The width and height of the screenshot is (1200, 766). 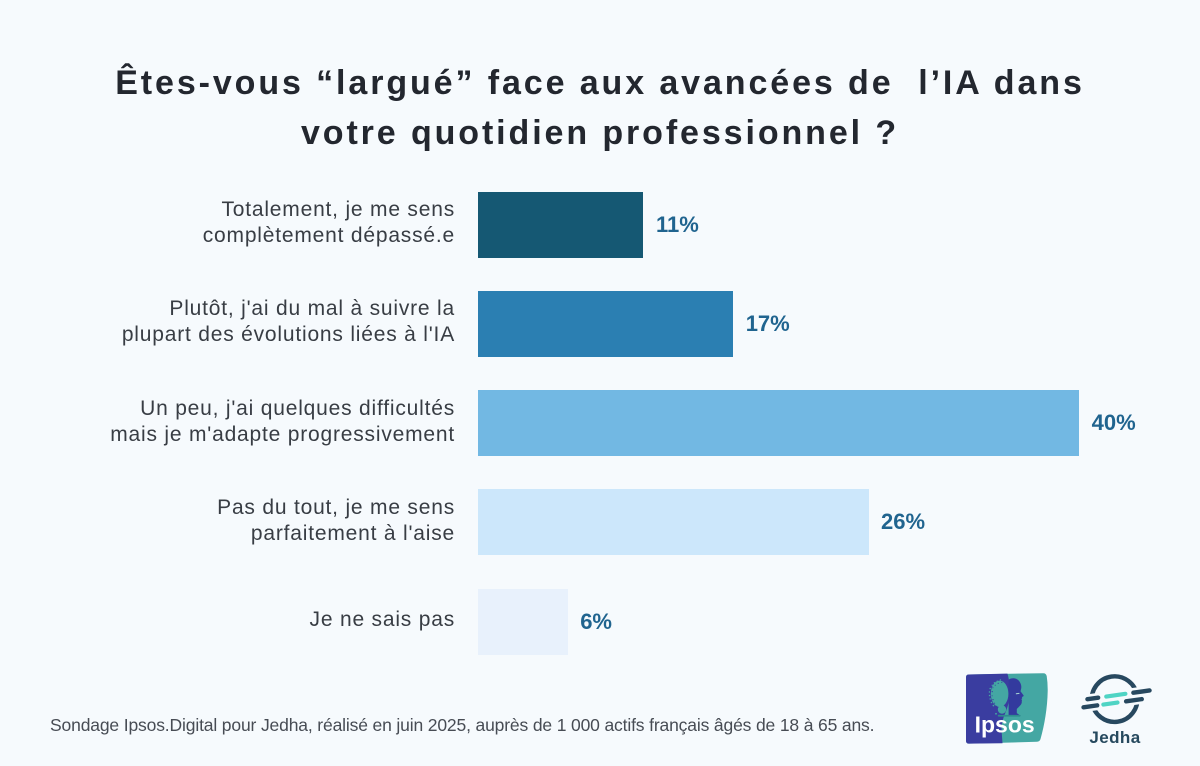 I want to click on svg-text: Ipsos, so click(x=1005, y=724).